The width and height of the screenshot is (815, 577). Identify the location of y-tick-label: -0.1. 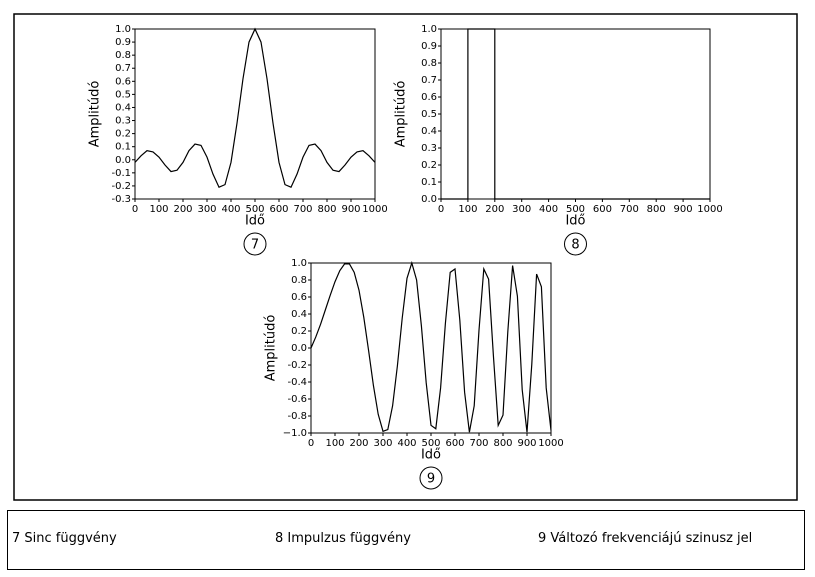
(121, 173).